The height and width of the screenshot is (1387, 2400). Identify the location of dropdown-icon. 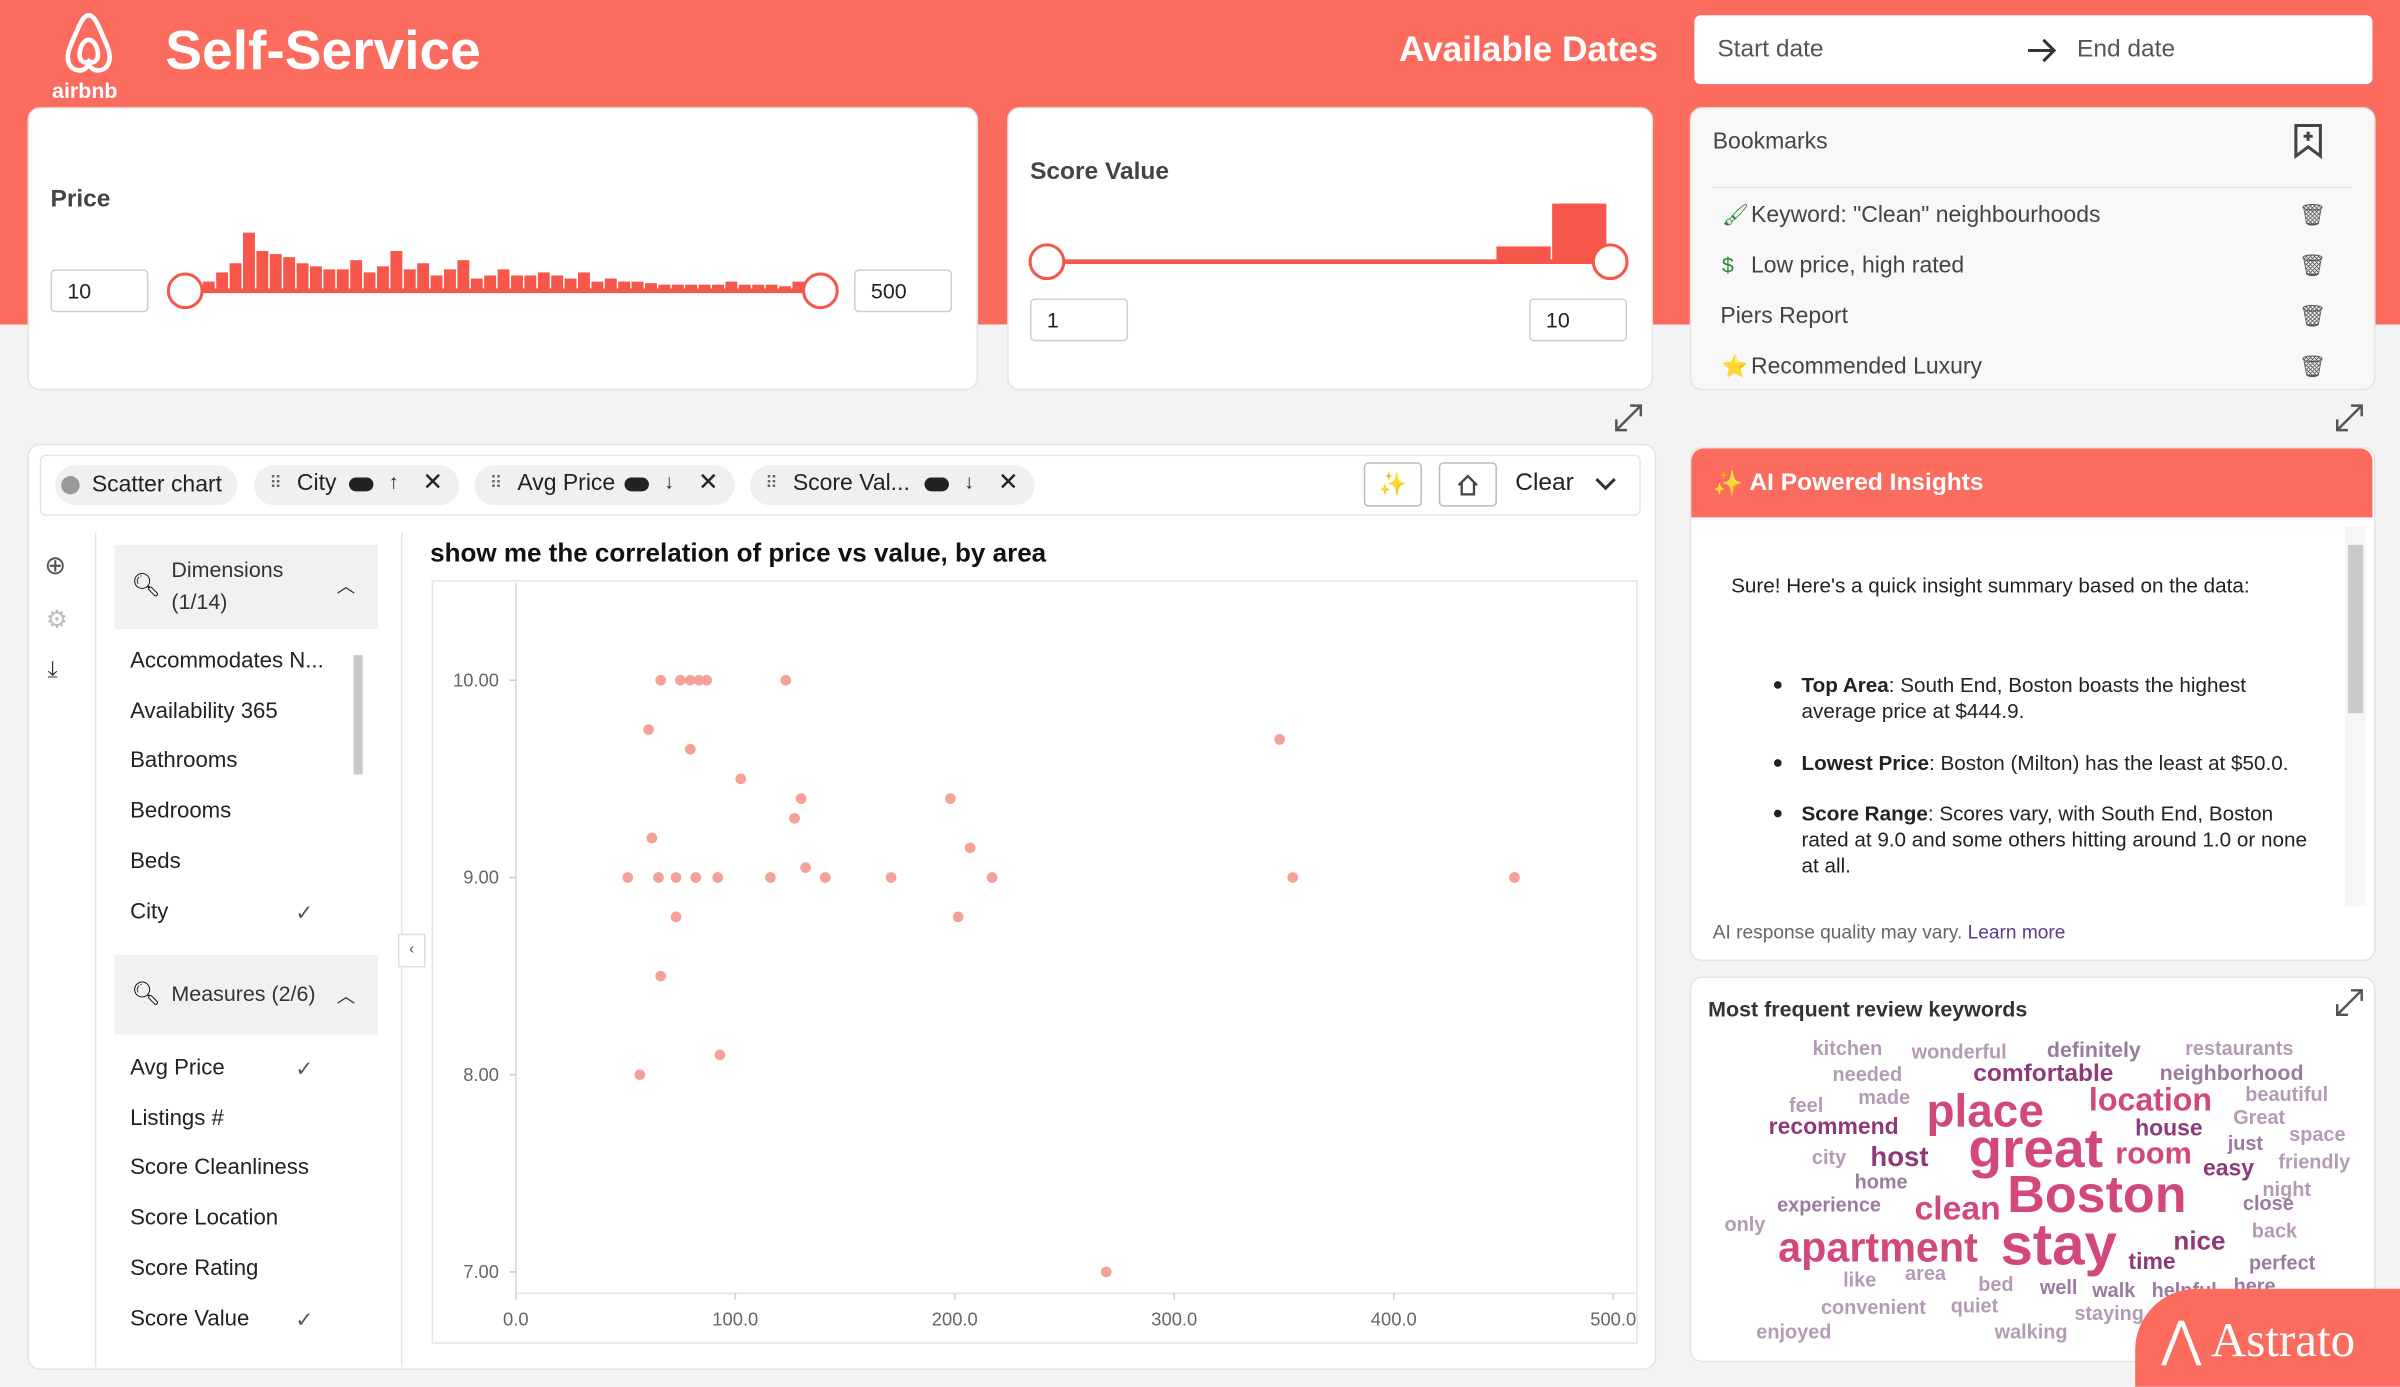
(1605, 483).